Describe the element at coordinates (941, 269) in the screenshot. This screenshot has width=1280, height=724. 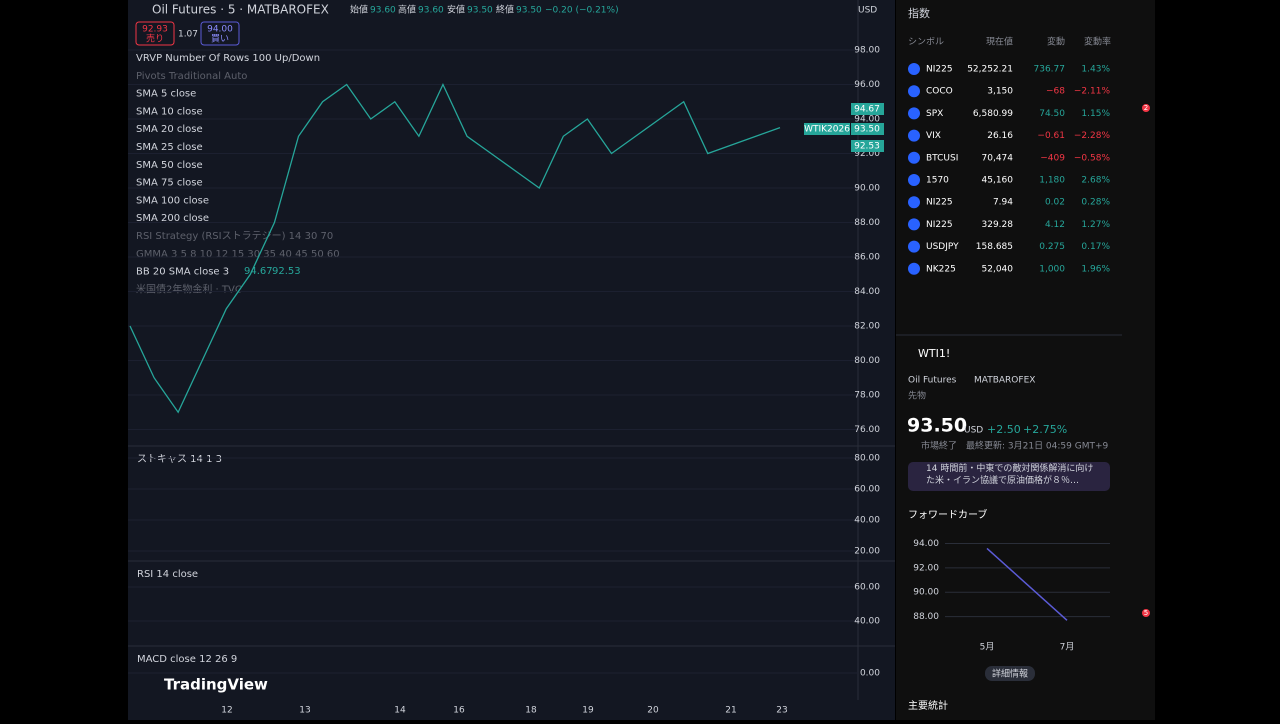
I see `watchlist-cell: NK225` at that location.